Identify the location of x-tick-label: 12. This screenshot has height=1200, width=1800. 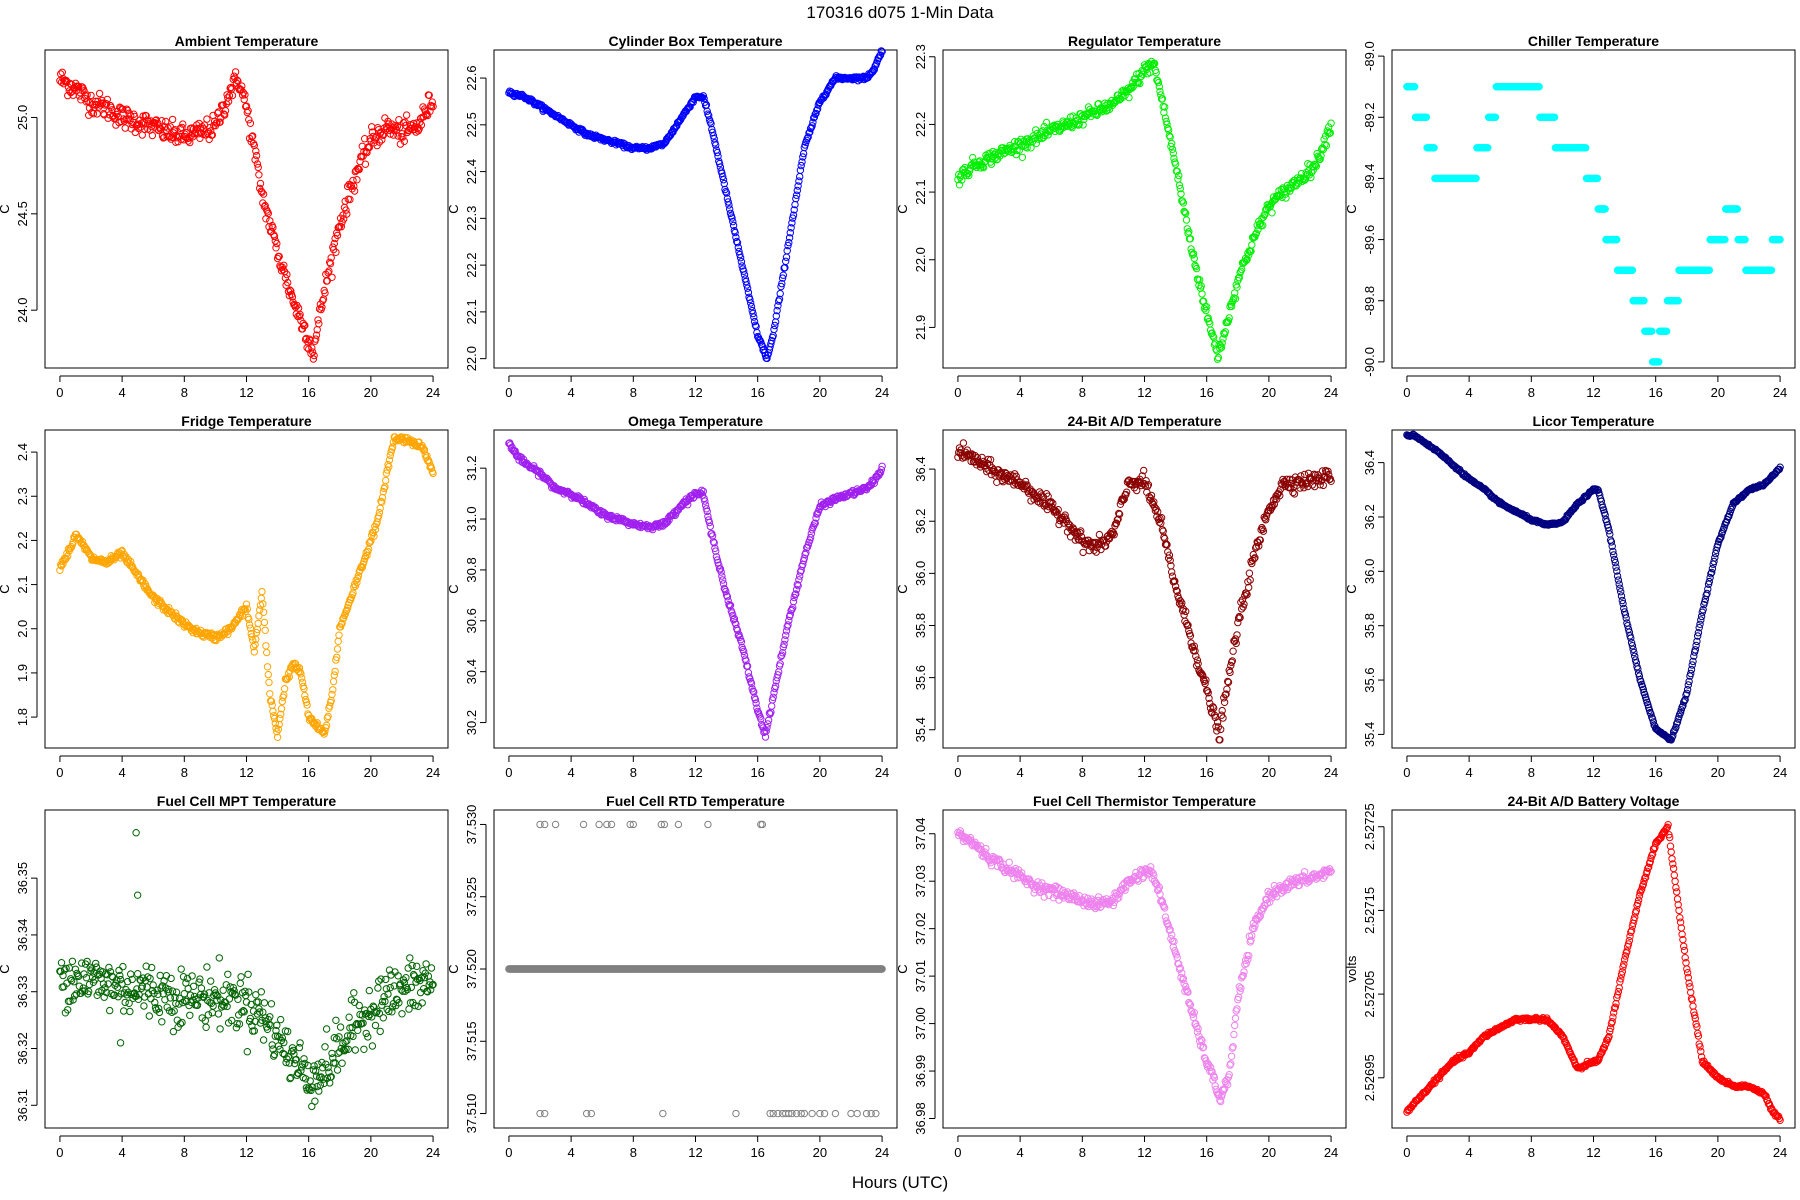
(246, 392).